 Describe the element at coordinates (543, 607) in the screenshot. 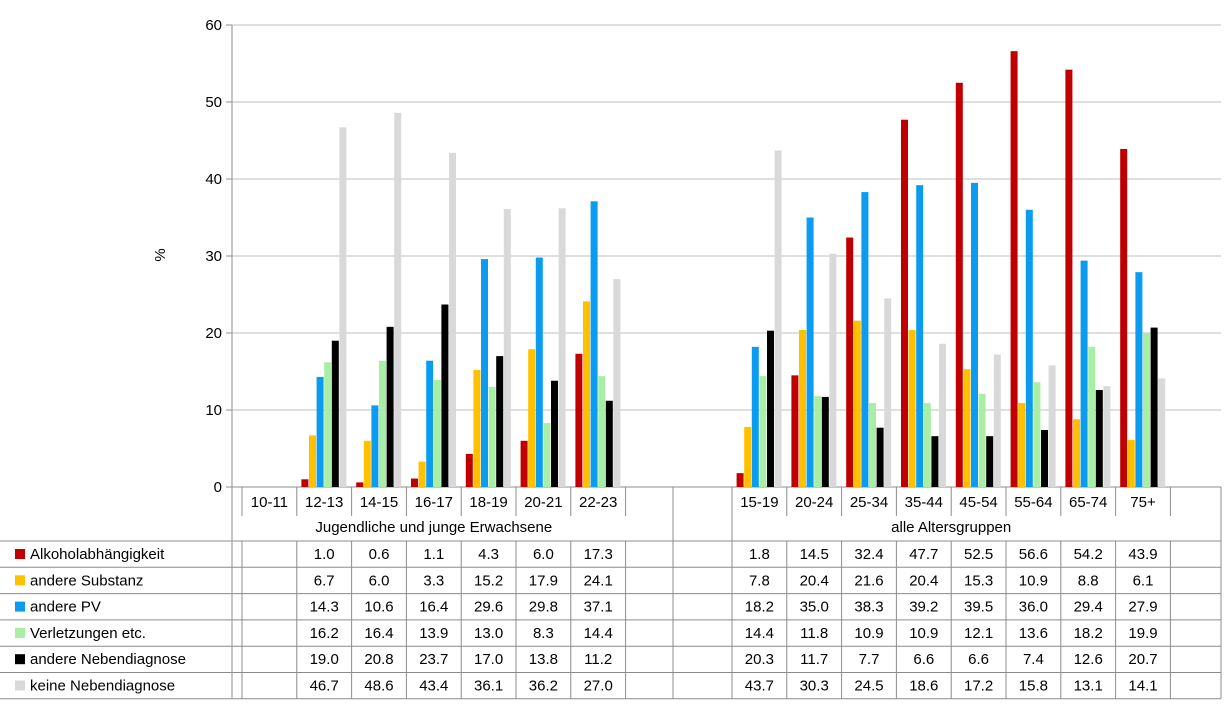

I see `table-cell-value: 29.8` at that location.